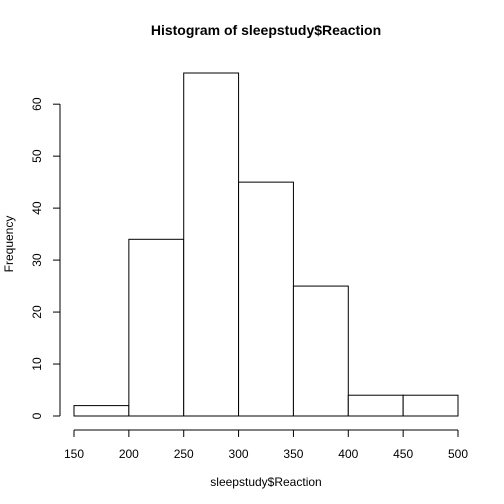 The image size is (504, 504). Describe the element at coordinates (37, 312) in the screenshot. I see `y-tick-label-2: 20` at that location.